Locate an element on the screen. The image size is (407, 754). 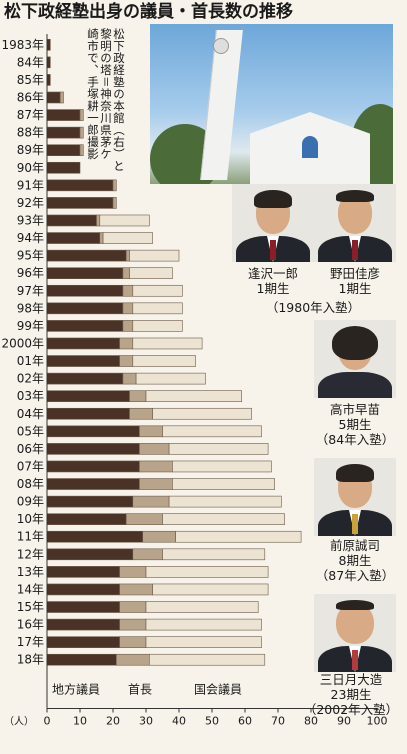
x-tick-label: 40 is located at coordinates (179, 721).